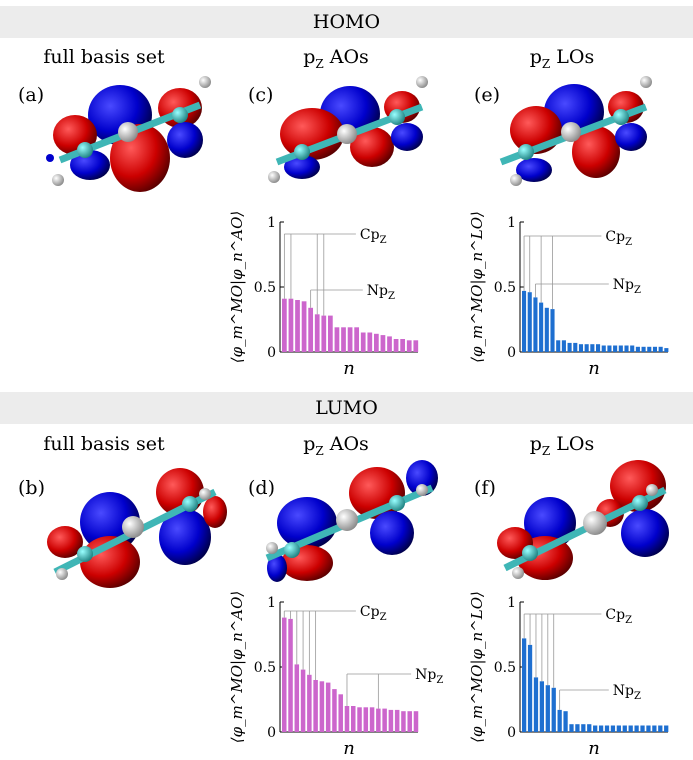  Describe the element at coordinates (323, 295) in the screenshot. I see `homo-ao-overlap-chart: 0 0.5 1 CpZ NpZ n ⟨φ_m^MO|φ_n^AO⟩` at that location.